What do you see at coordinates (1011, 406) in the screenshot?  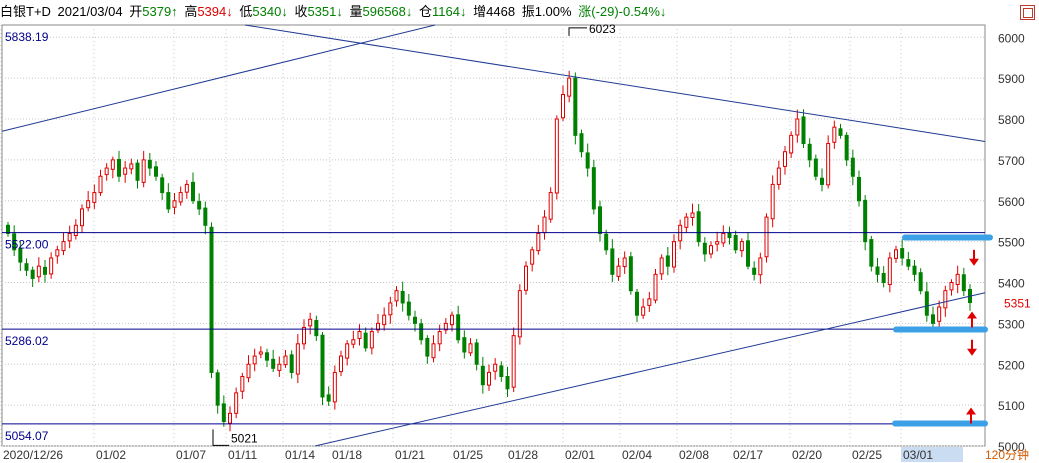 I see `y-tick-label: 5100` at bounding box center [1011, 406].